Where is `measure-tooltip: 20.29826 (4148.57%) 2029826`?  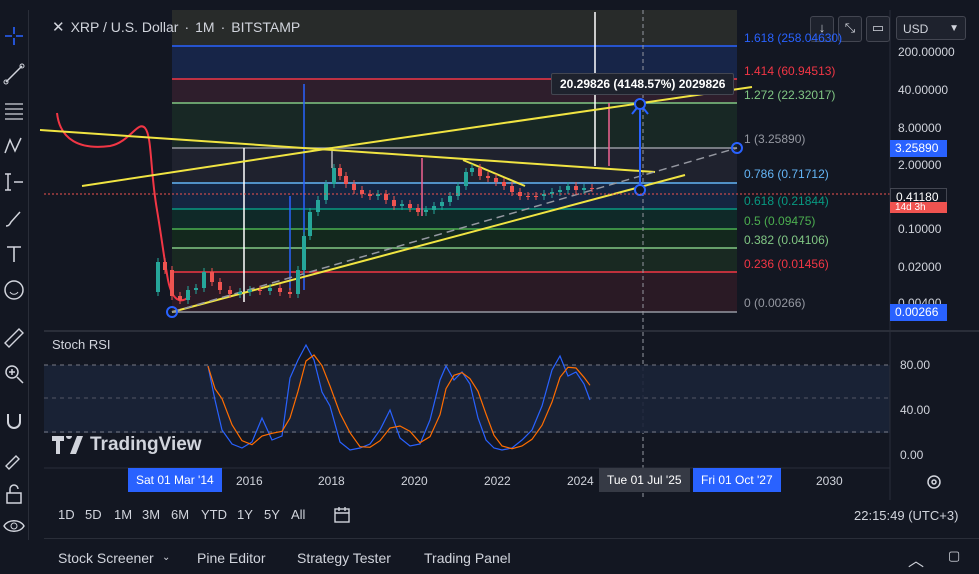
measure-tooltip: 20.29826 (4148.57%) 2029826 is located at coordinates (643, 84).